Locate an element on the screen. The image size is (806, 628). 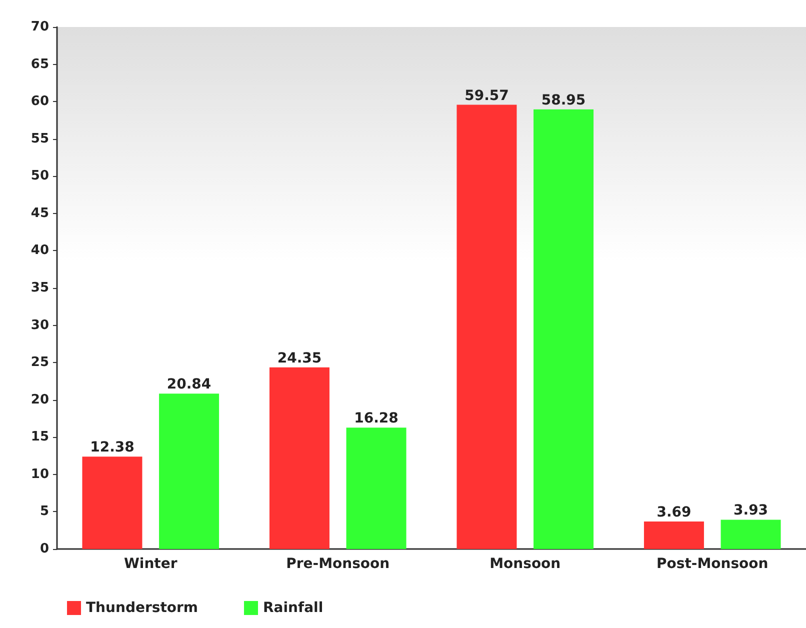
x-tick-label: Winter is located at coordinates (151, 564).